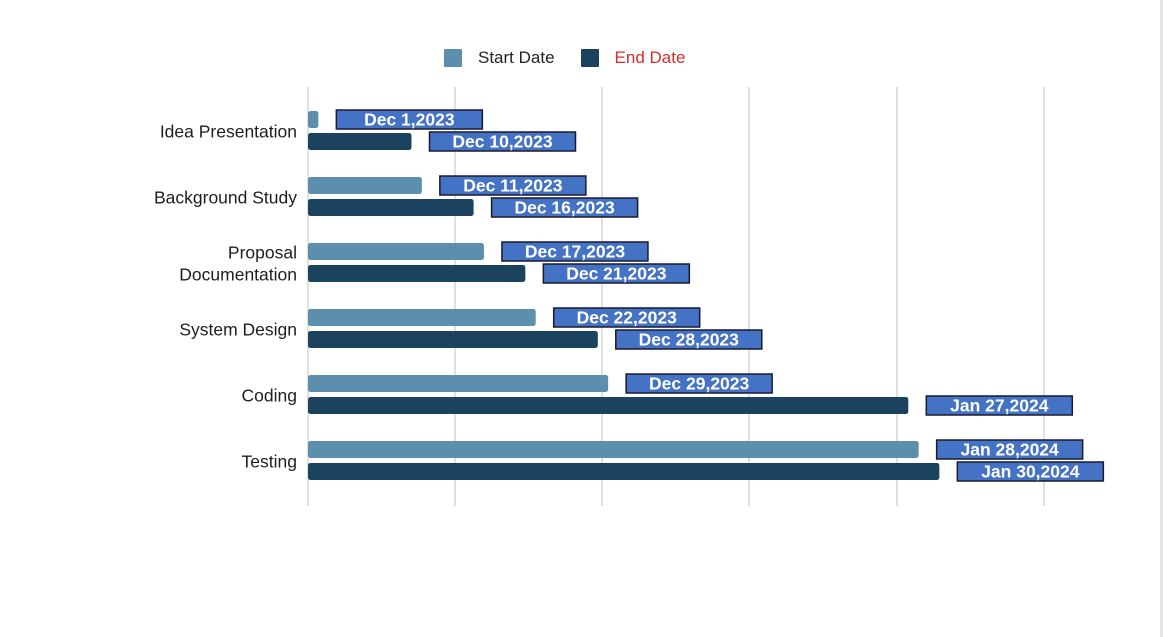 The height and width of the screenshot is (637, 1163). What do you see at coordinates (1161, 318) in the screenshot?
I see `page-edge` at bounding box center [1161, 318].